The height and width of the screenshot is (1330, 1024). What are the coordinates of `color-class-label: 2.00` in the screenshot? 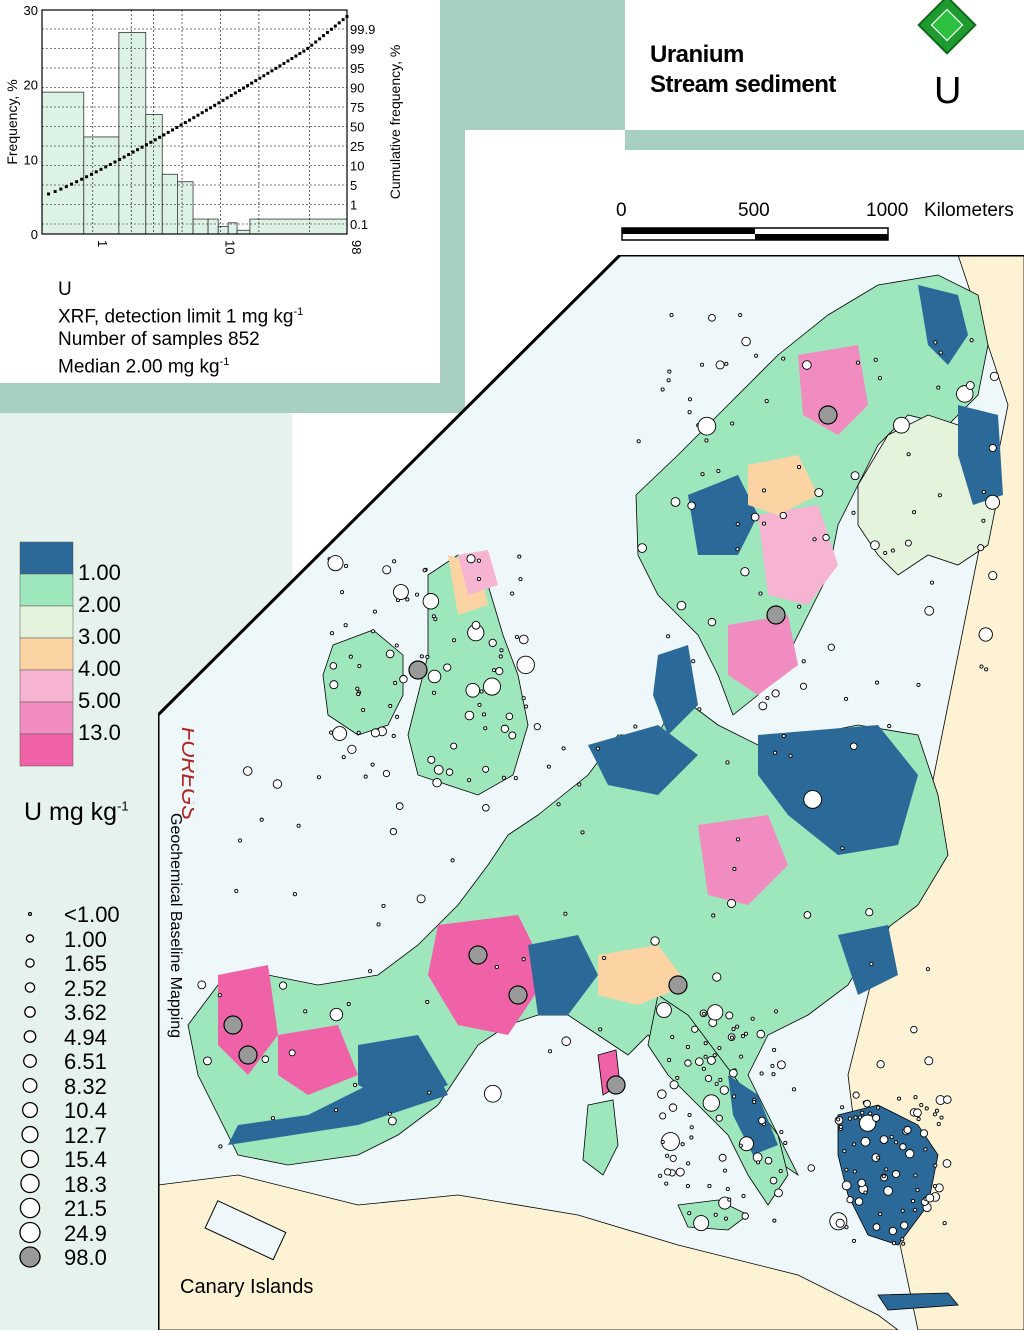 It's located at (99, 604).